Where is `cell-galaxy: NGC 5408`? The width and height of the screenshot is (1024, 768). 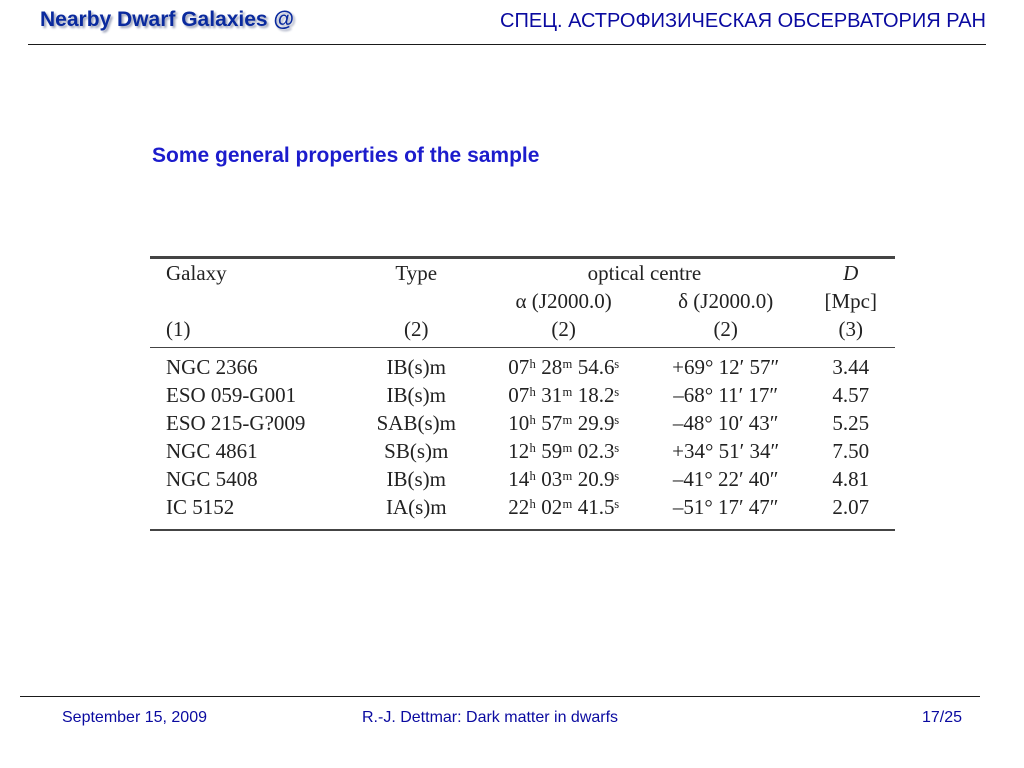
cell-galaxy: NGC 5408 is located at coordinates (212, 479).